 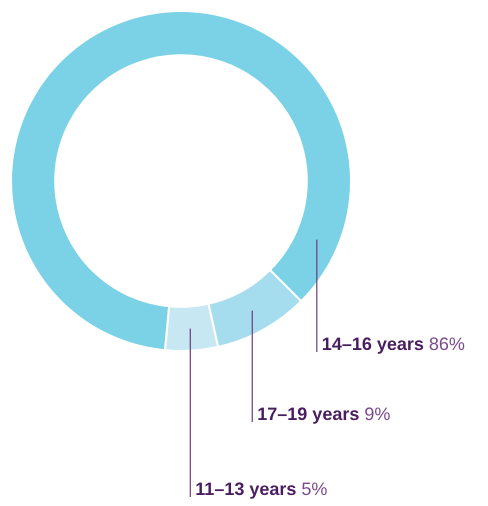 What do you see at coordinates (446, 344) in the screenshot?
I see `data-label: 86%` at bounding box center [446, 344].